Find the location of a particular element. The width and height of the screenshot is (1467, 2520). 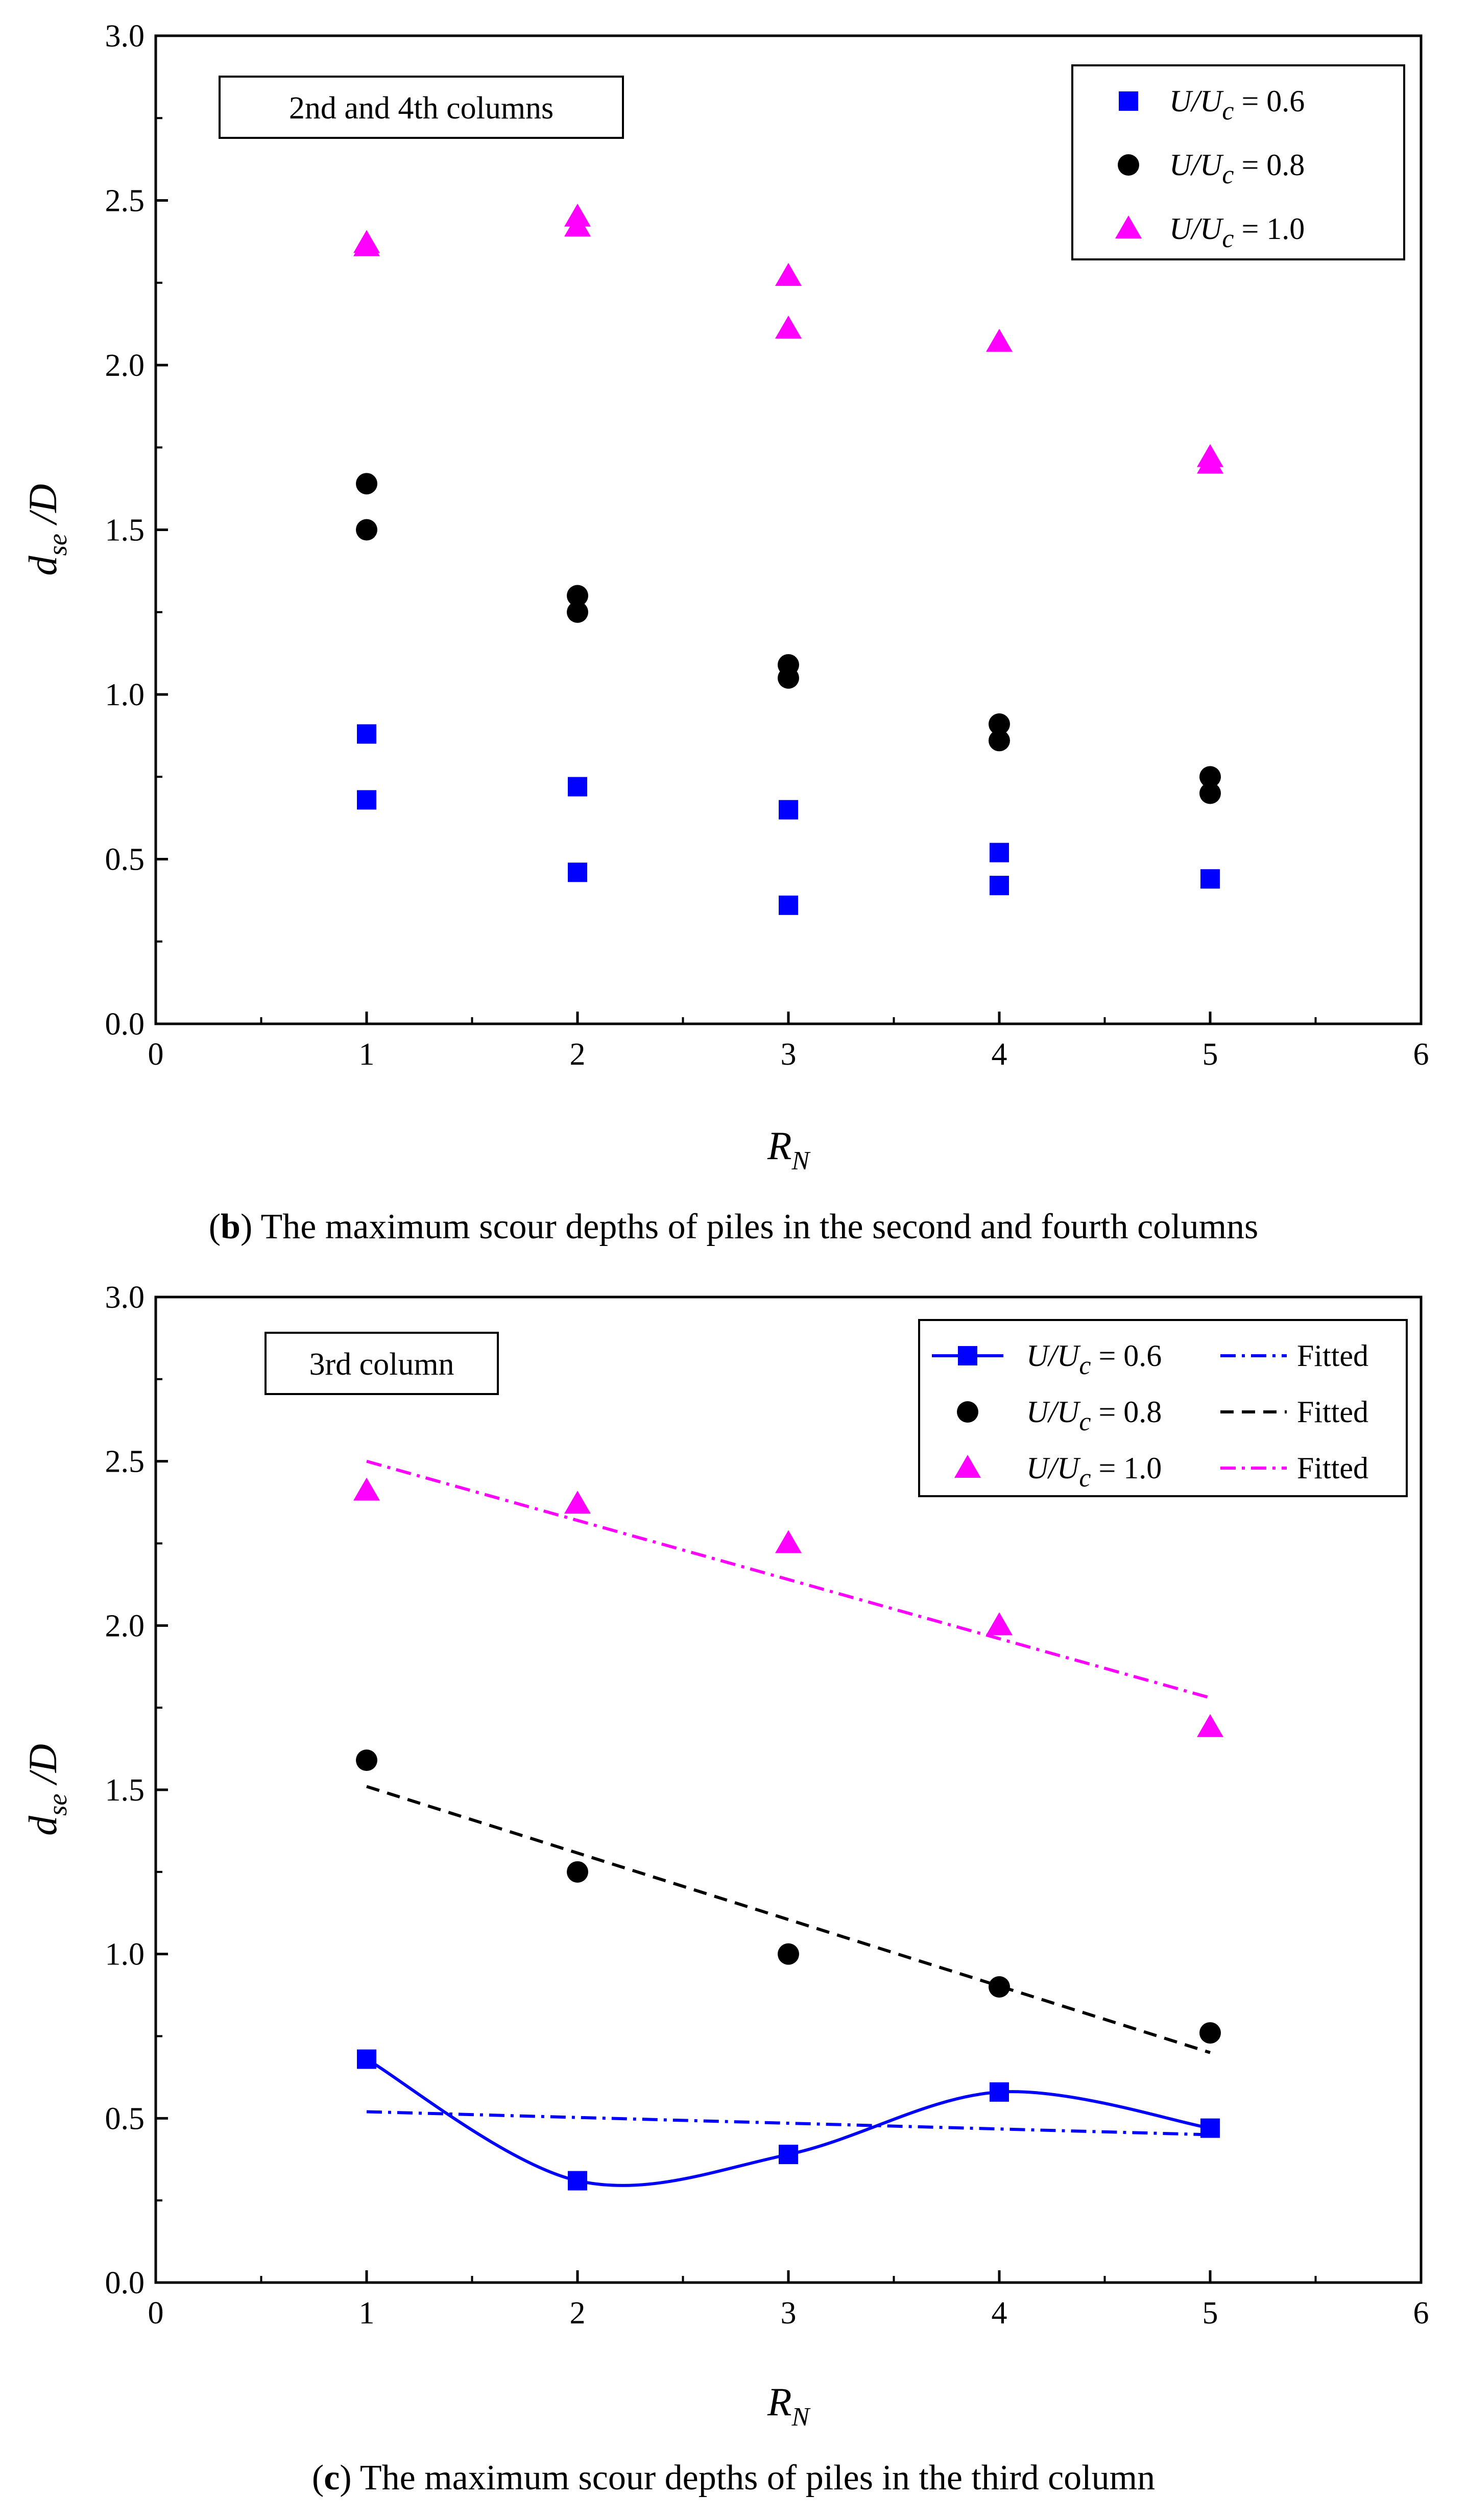

y-tick-label: 1.0 is located at coordinates (125, 695).